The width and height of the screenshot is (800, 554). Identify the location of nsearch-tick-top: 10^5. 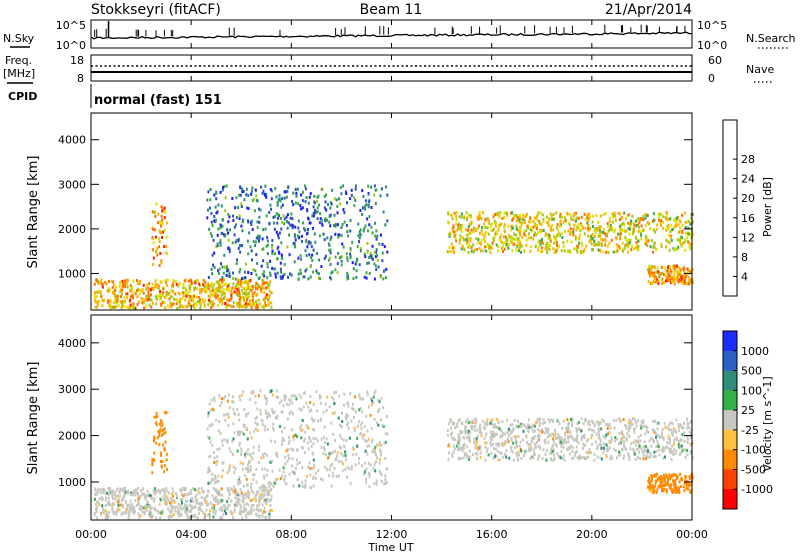
(712, 25).